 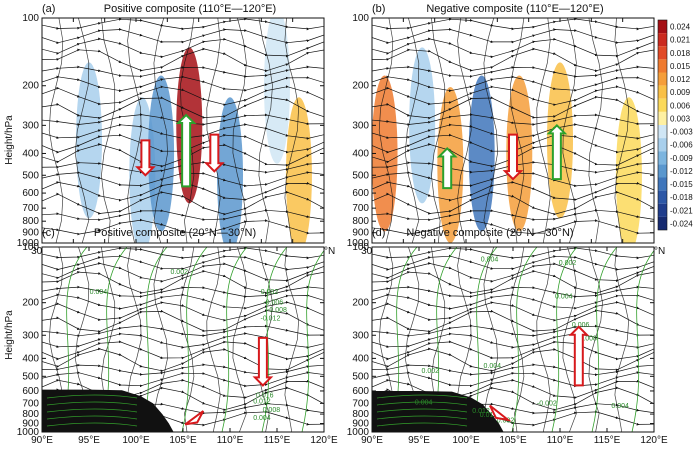 What do you see at coordinates (654, 440) in the screenshot?
I see `x-tick-label: 120°E` at bounding box center [654, 440].